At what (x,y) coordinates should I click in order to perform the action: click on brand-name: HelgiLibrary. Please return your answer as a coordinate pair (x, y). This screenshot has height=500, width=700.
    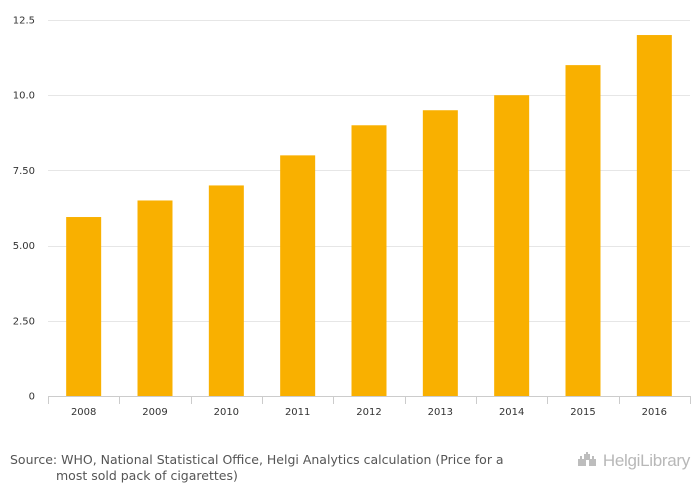
    Looking at the image, I should click on (646, 460).